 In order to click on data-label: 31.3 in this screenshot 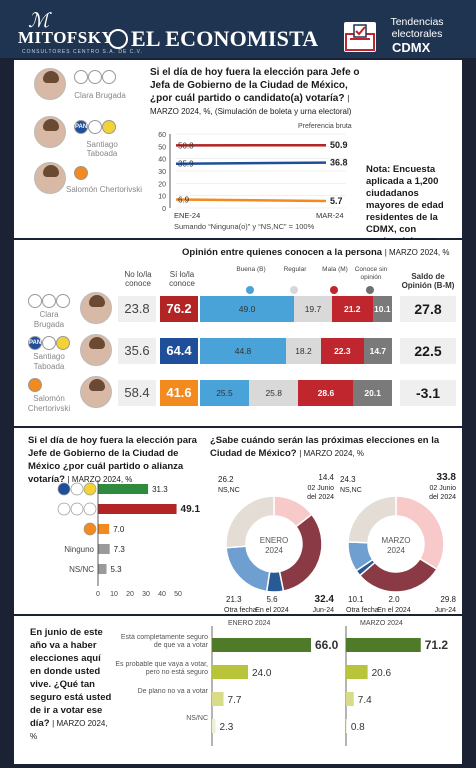, I will do `click(160, 489)`.